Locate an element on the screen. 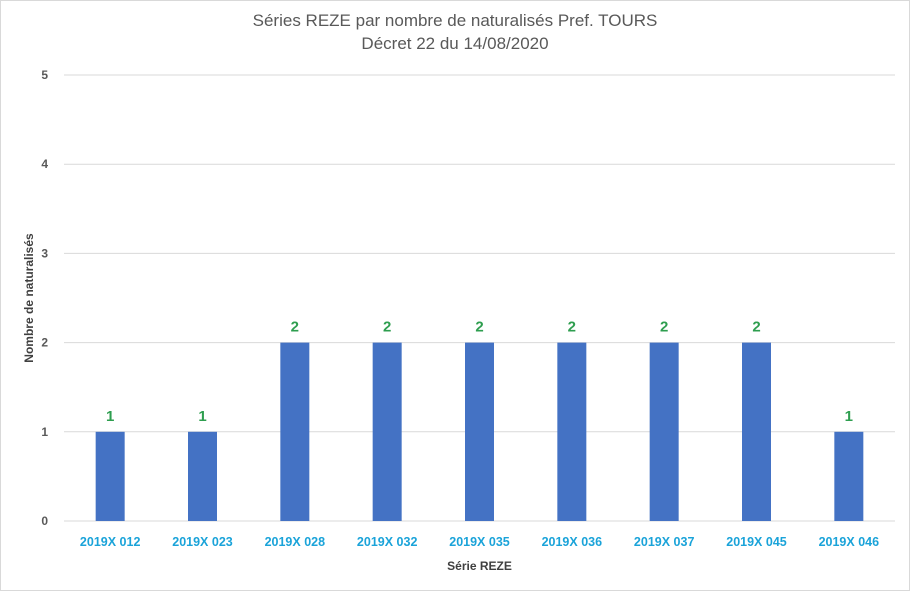  y-tick-label: 4 is located at coordinates (44, 164).